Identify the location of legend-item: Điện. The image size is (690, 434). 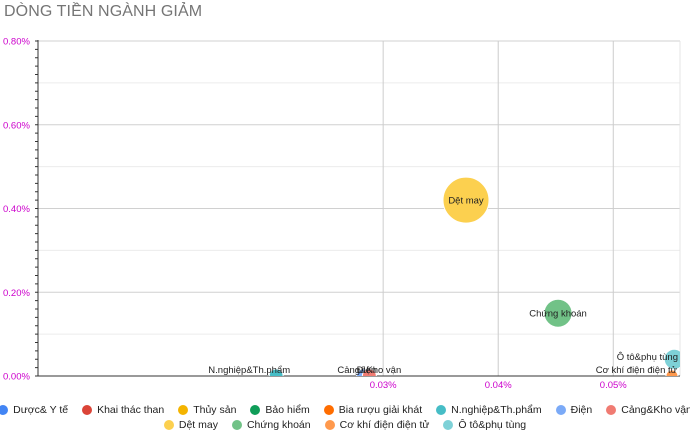
(574, 409).